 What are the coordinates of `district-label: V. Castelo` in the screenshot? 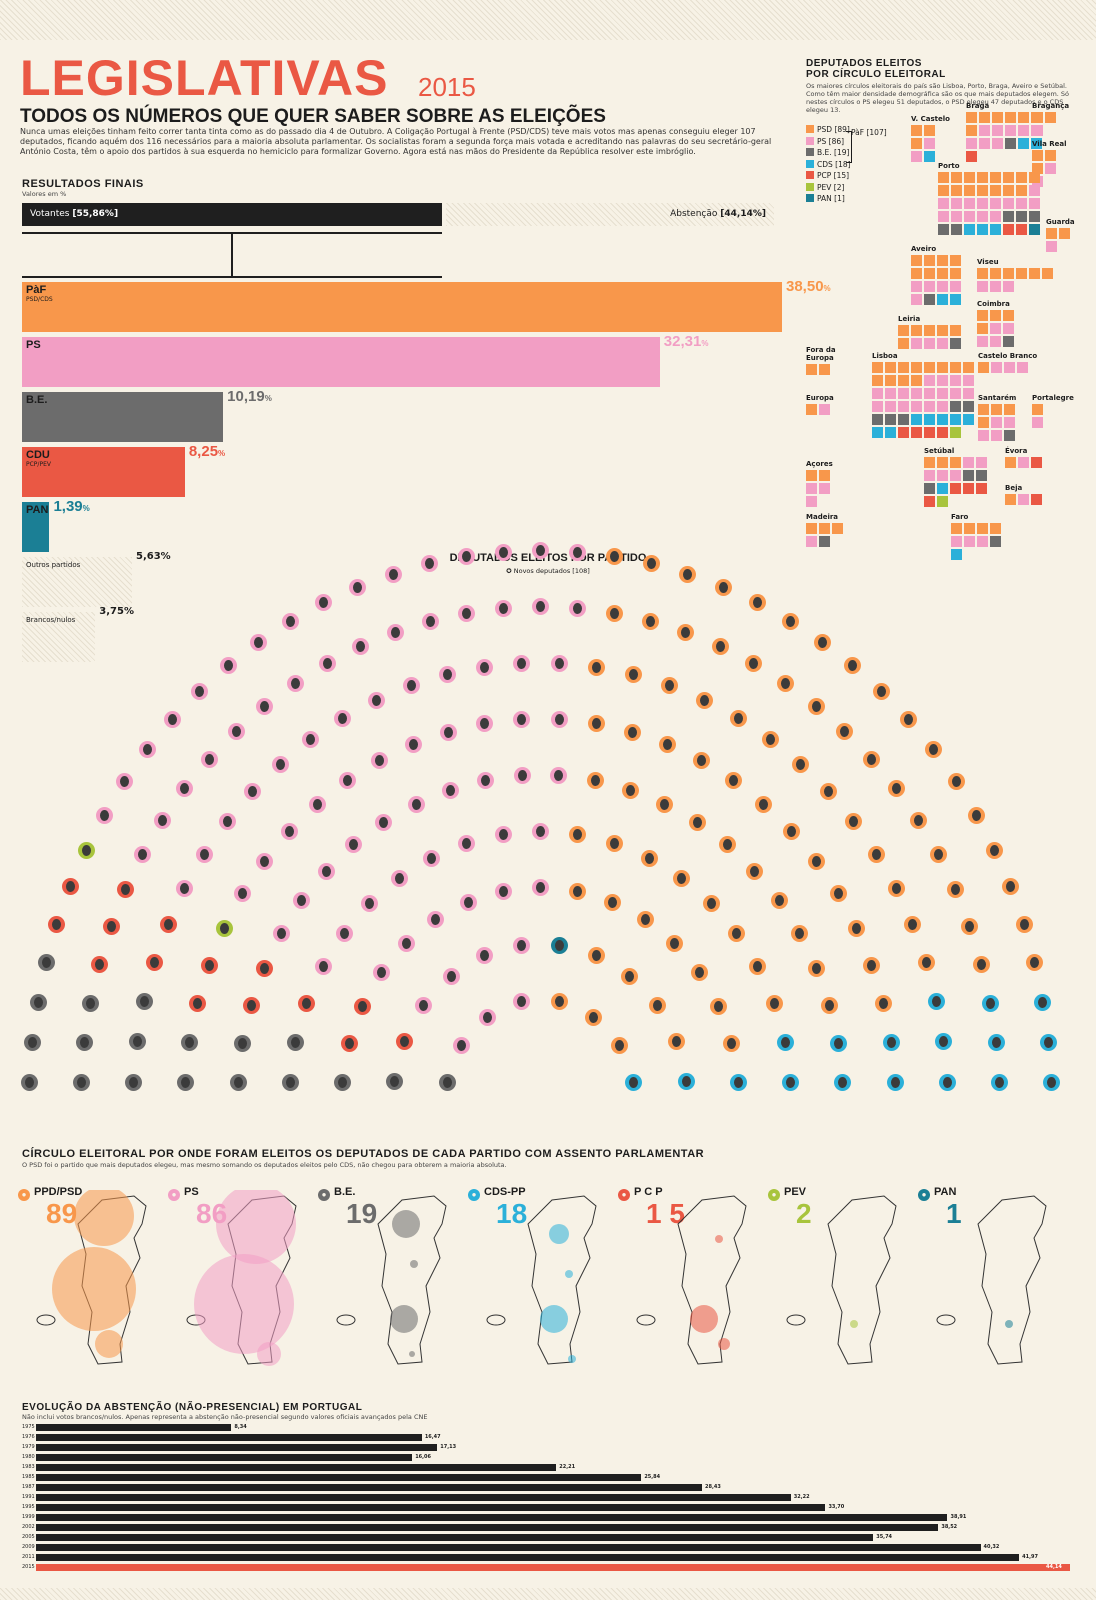 It's located at (930, 119).